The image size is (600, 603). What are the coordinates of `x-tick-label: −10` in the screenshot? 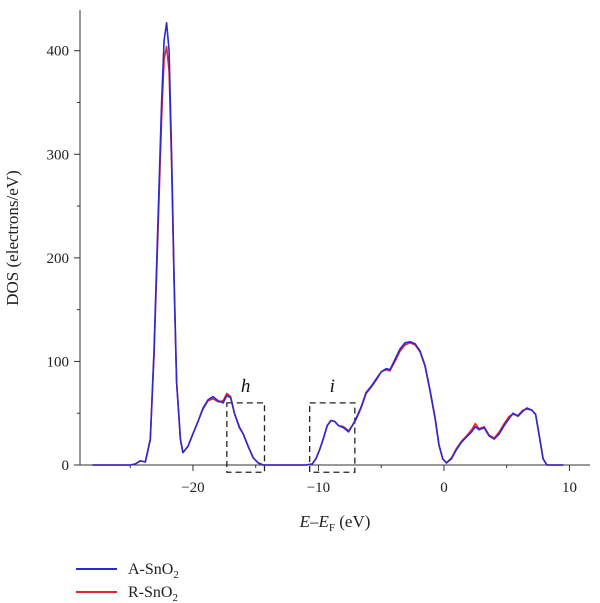 It's located at (318, 488).